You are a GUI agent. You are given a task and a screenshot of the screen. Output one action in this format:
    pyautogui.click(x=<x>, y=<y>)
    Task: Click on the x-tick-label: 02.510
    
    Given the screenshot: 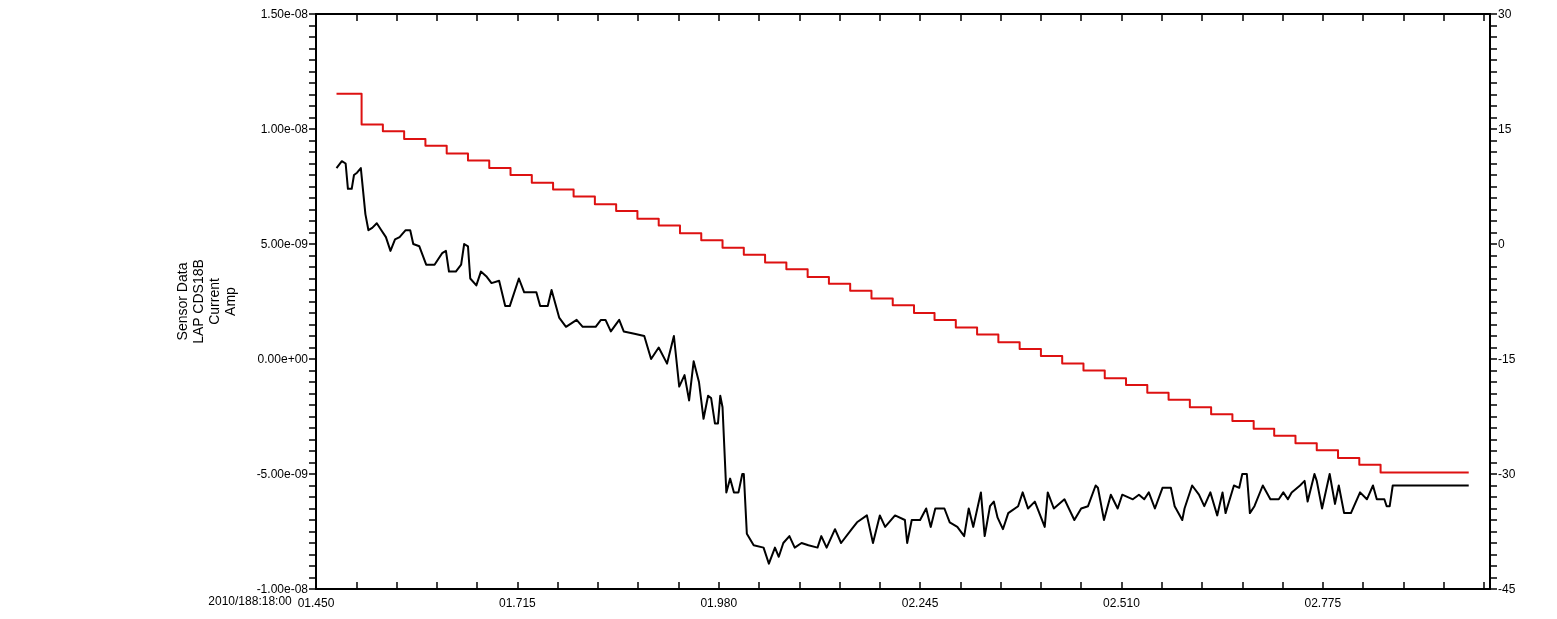 What is the action you would take?
    pyautogui.click(x=1122, y=603)
    